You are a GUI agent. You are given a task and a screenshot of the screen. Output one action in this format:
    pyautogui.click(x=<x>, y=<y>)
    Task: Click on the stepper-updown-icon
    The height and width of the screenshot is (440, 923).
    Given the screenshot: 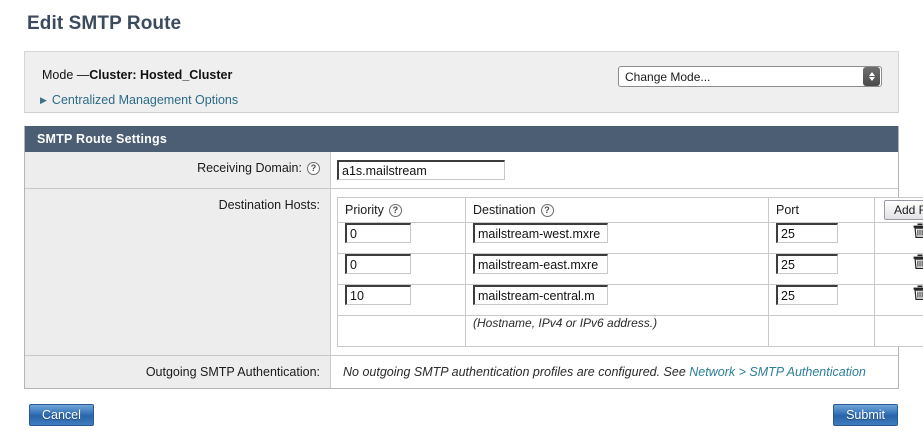 What is the action you would take?
    pyautogui.click(x=871, y=76)
    